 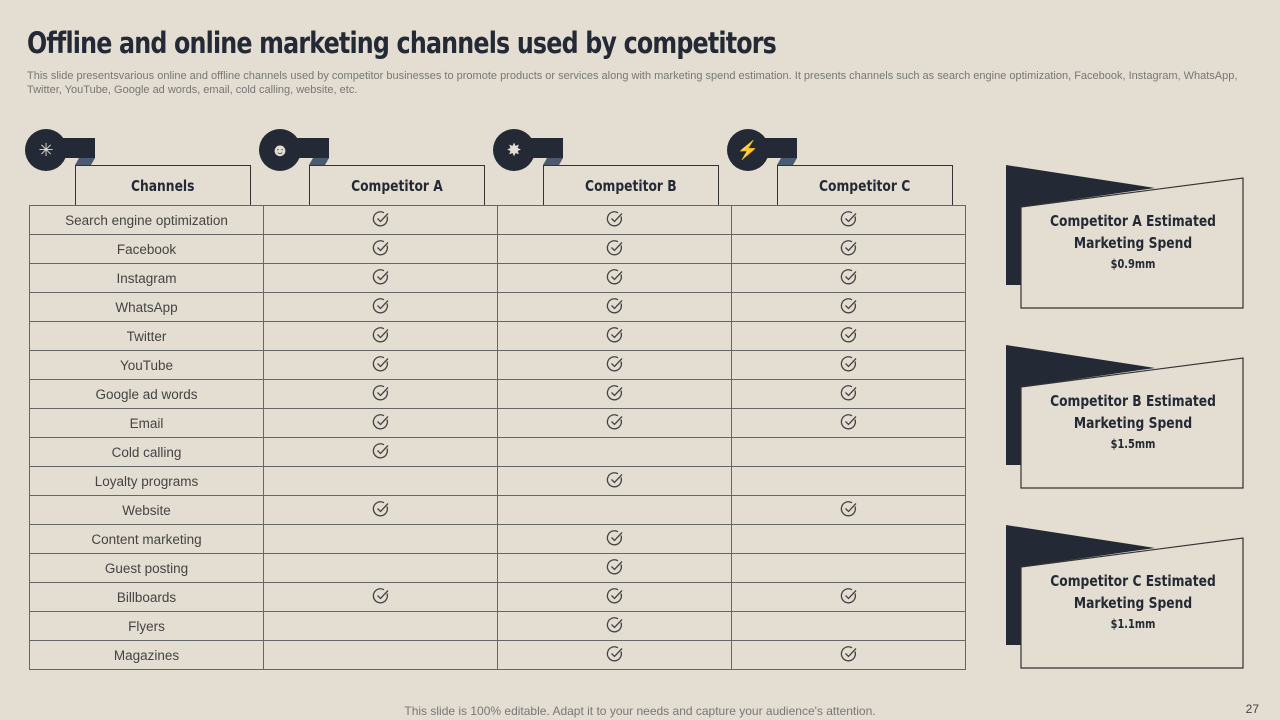 What do you see at coordinates (865, 185) in the screenshot?
I see `column-header: Competitor C` at bounding box center [865, 185].